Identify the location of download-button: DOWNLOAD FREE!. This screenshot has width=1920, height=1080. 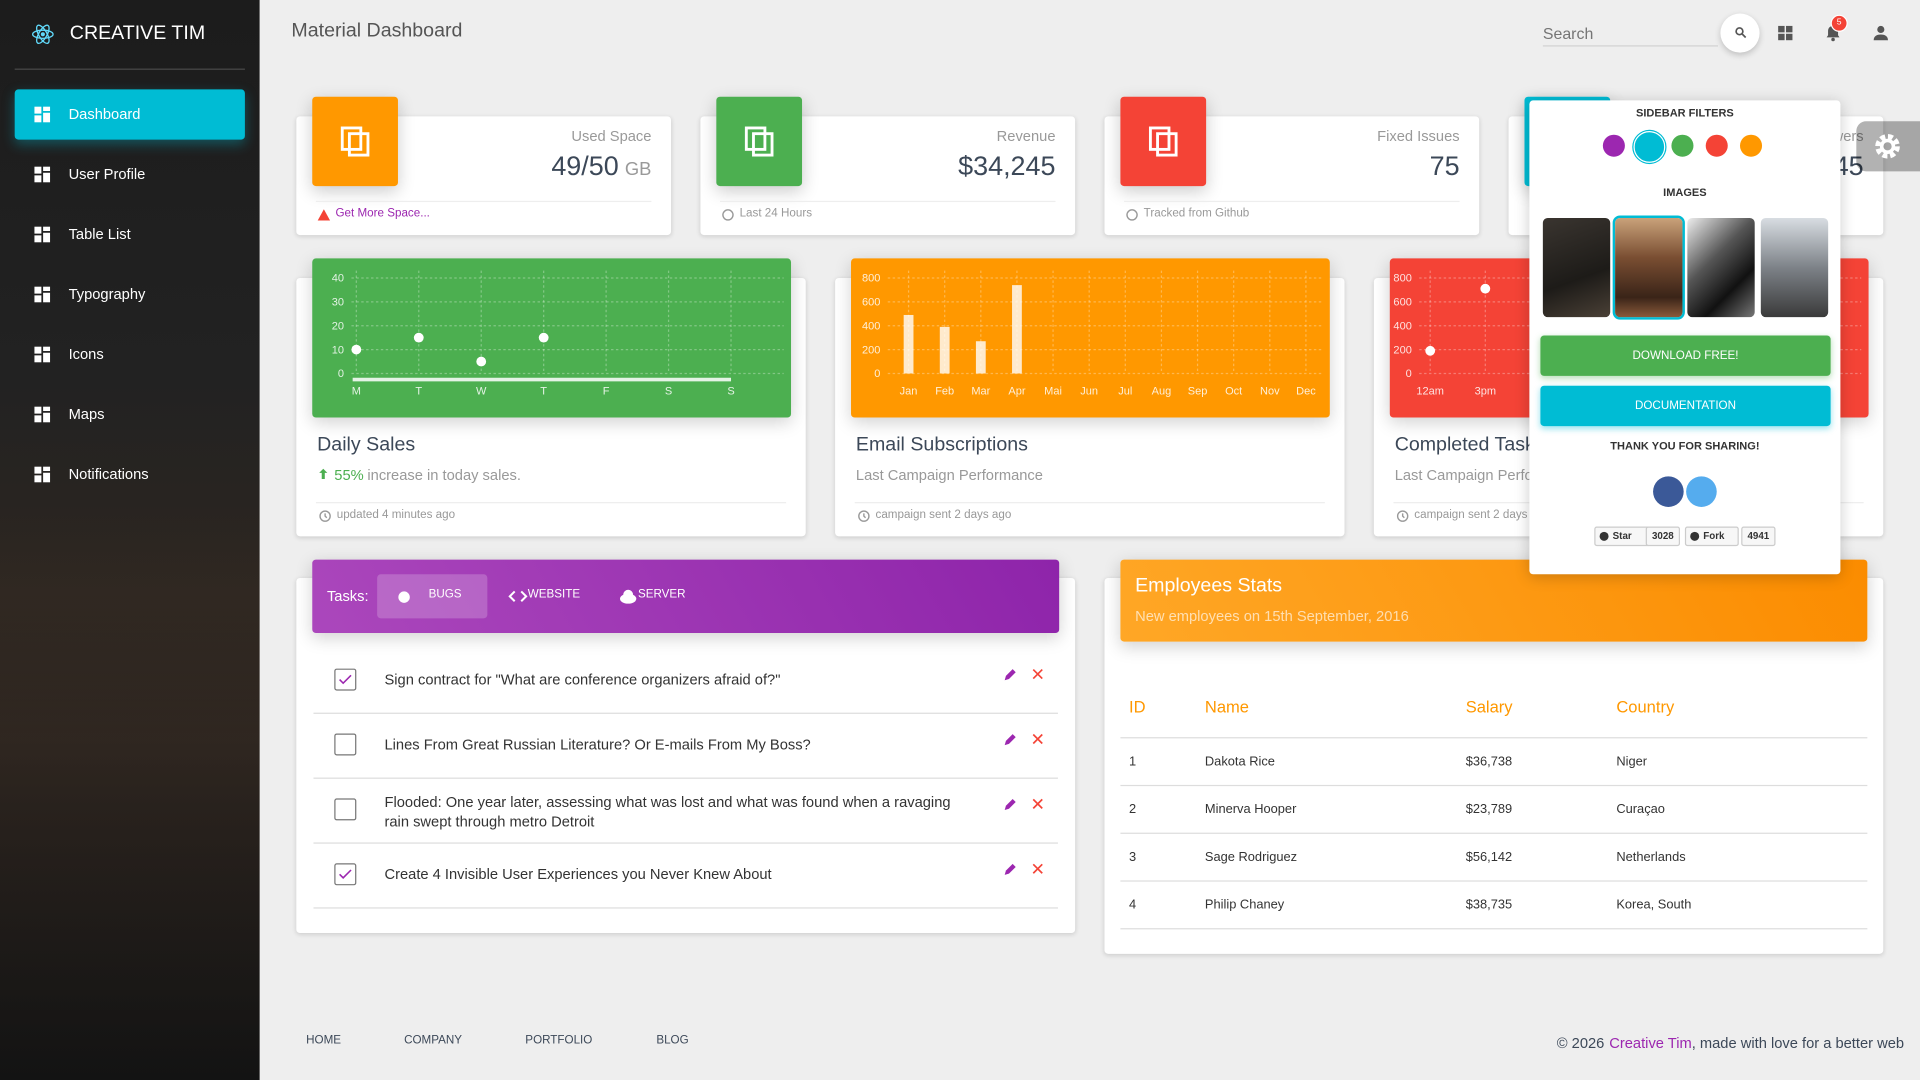
(1685, 355).